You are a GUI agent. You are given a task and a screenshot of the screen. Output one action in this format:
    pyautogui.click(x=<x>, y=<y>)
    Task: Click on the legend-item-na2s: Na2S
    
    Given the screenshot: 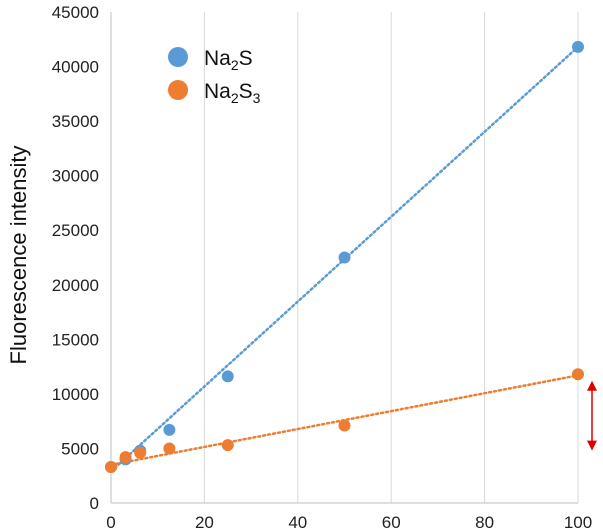 What is the action you would take?
    pyautogui.click(x=210, y=60)
    